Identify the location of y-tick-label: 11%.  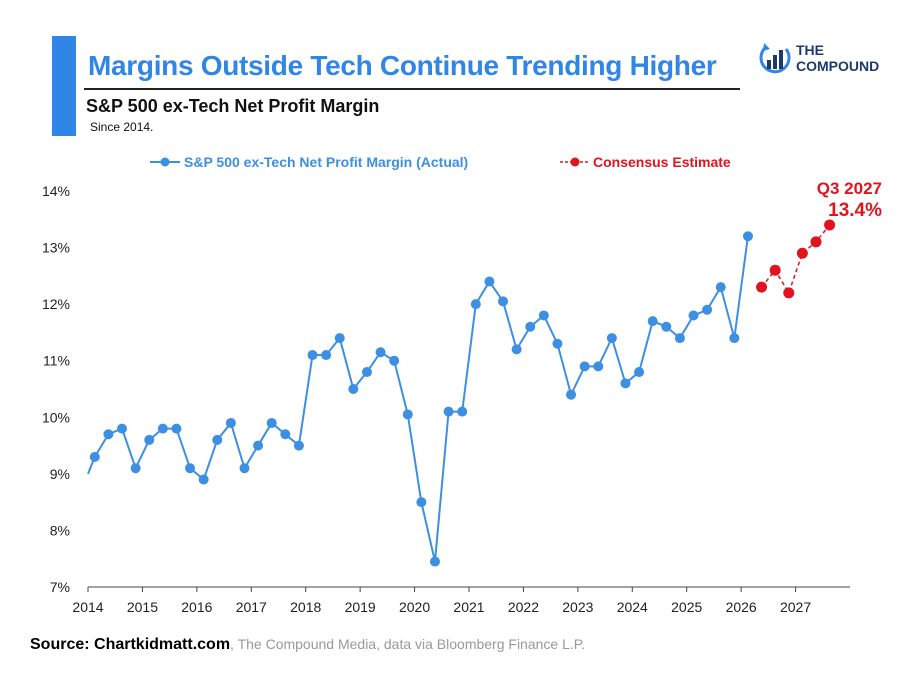
(56, 361).